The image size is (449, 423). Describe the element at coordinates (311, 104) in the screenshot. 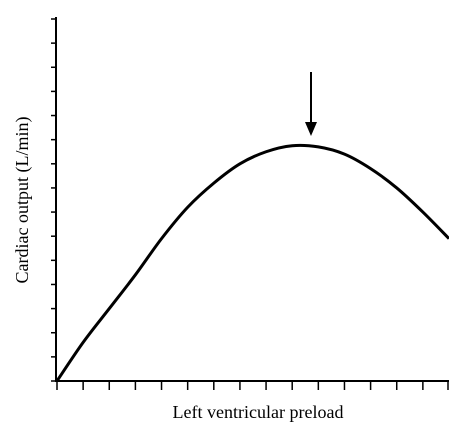

I see `arrow` at that location.